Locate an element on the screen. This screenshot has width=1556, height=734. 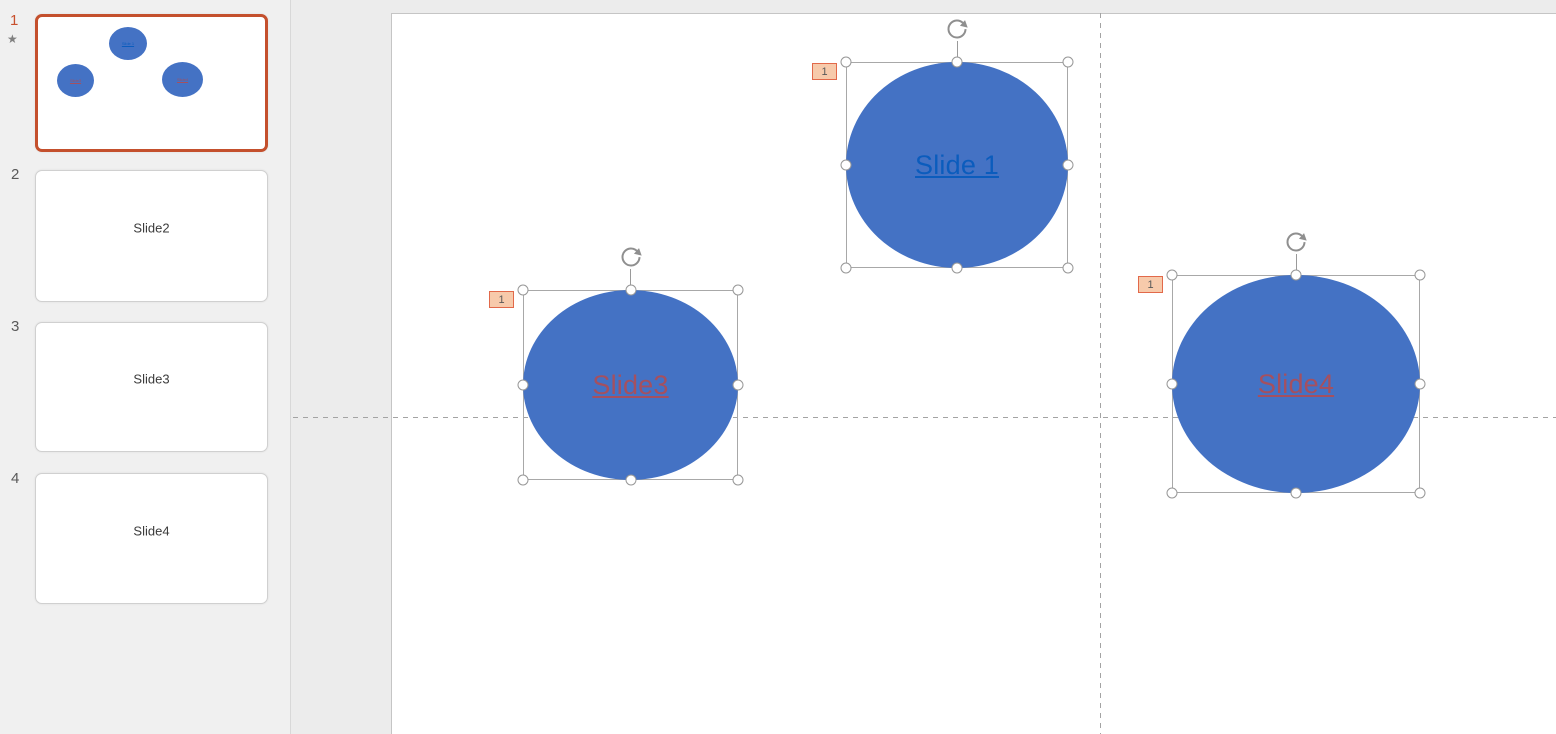
shape-slide3-group: 1 Slide3 is located at coordinates (616, 366).